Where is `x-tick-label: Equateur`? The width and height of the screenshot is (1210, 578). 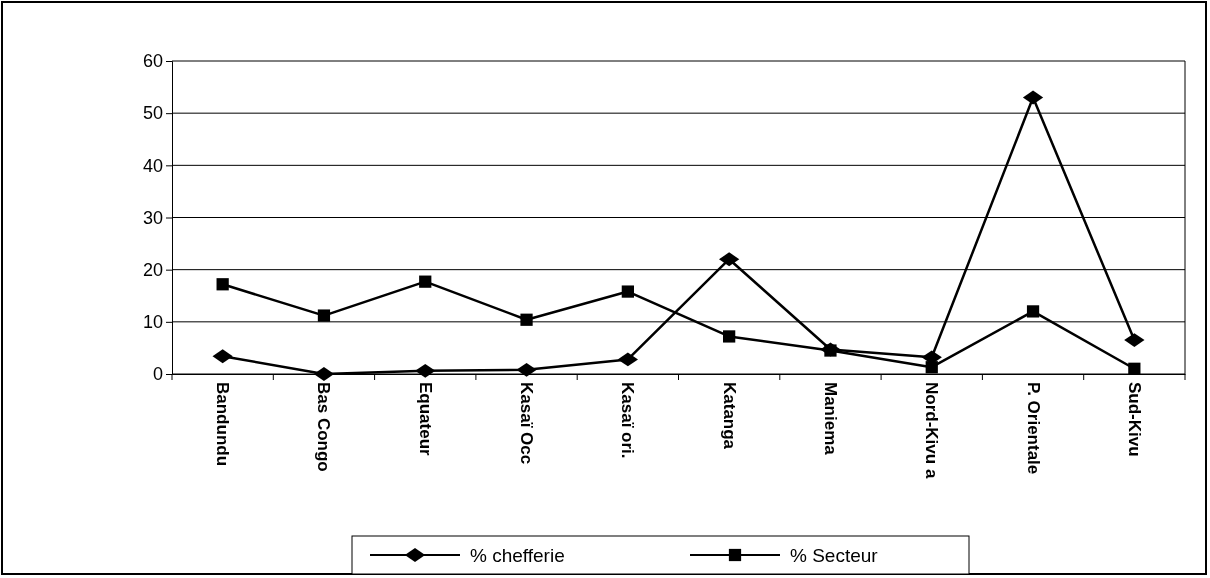 x-tick-label: Equateur is located at coordinates (425, 419).